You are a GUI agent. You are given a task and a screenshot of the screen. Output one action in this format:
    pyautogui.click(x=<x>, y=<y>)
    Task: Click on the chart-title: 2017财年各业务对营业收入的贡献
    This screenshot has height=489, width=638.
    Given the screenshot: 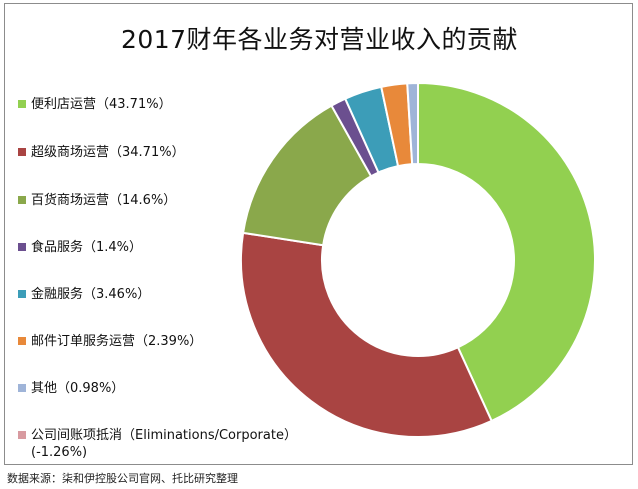 What is the action you would take?
    pyautogui.click(x=319, y=39)
    